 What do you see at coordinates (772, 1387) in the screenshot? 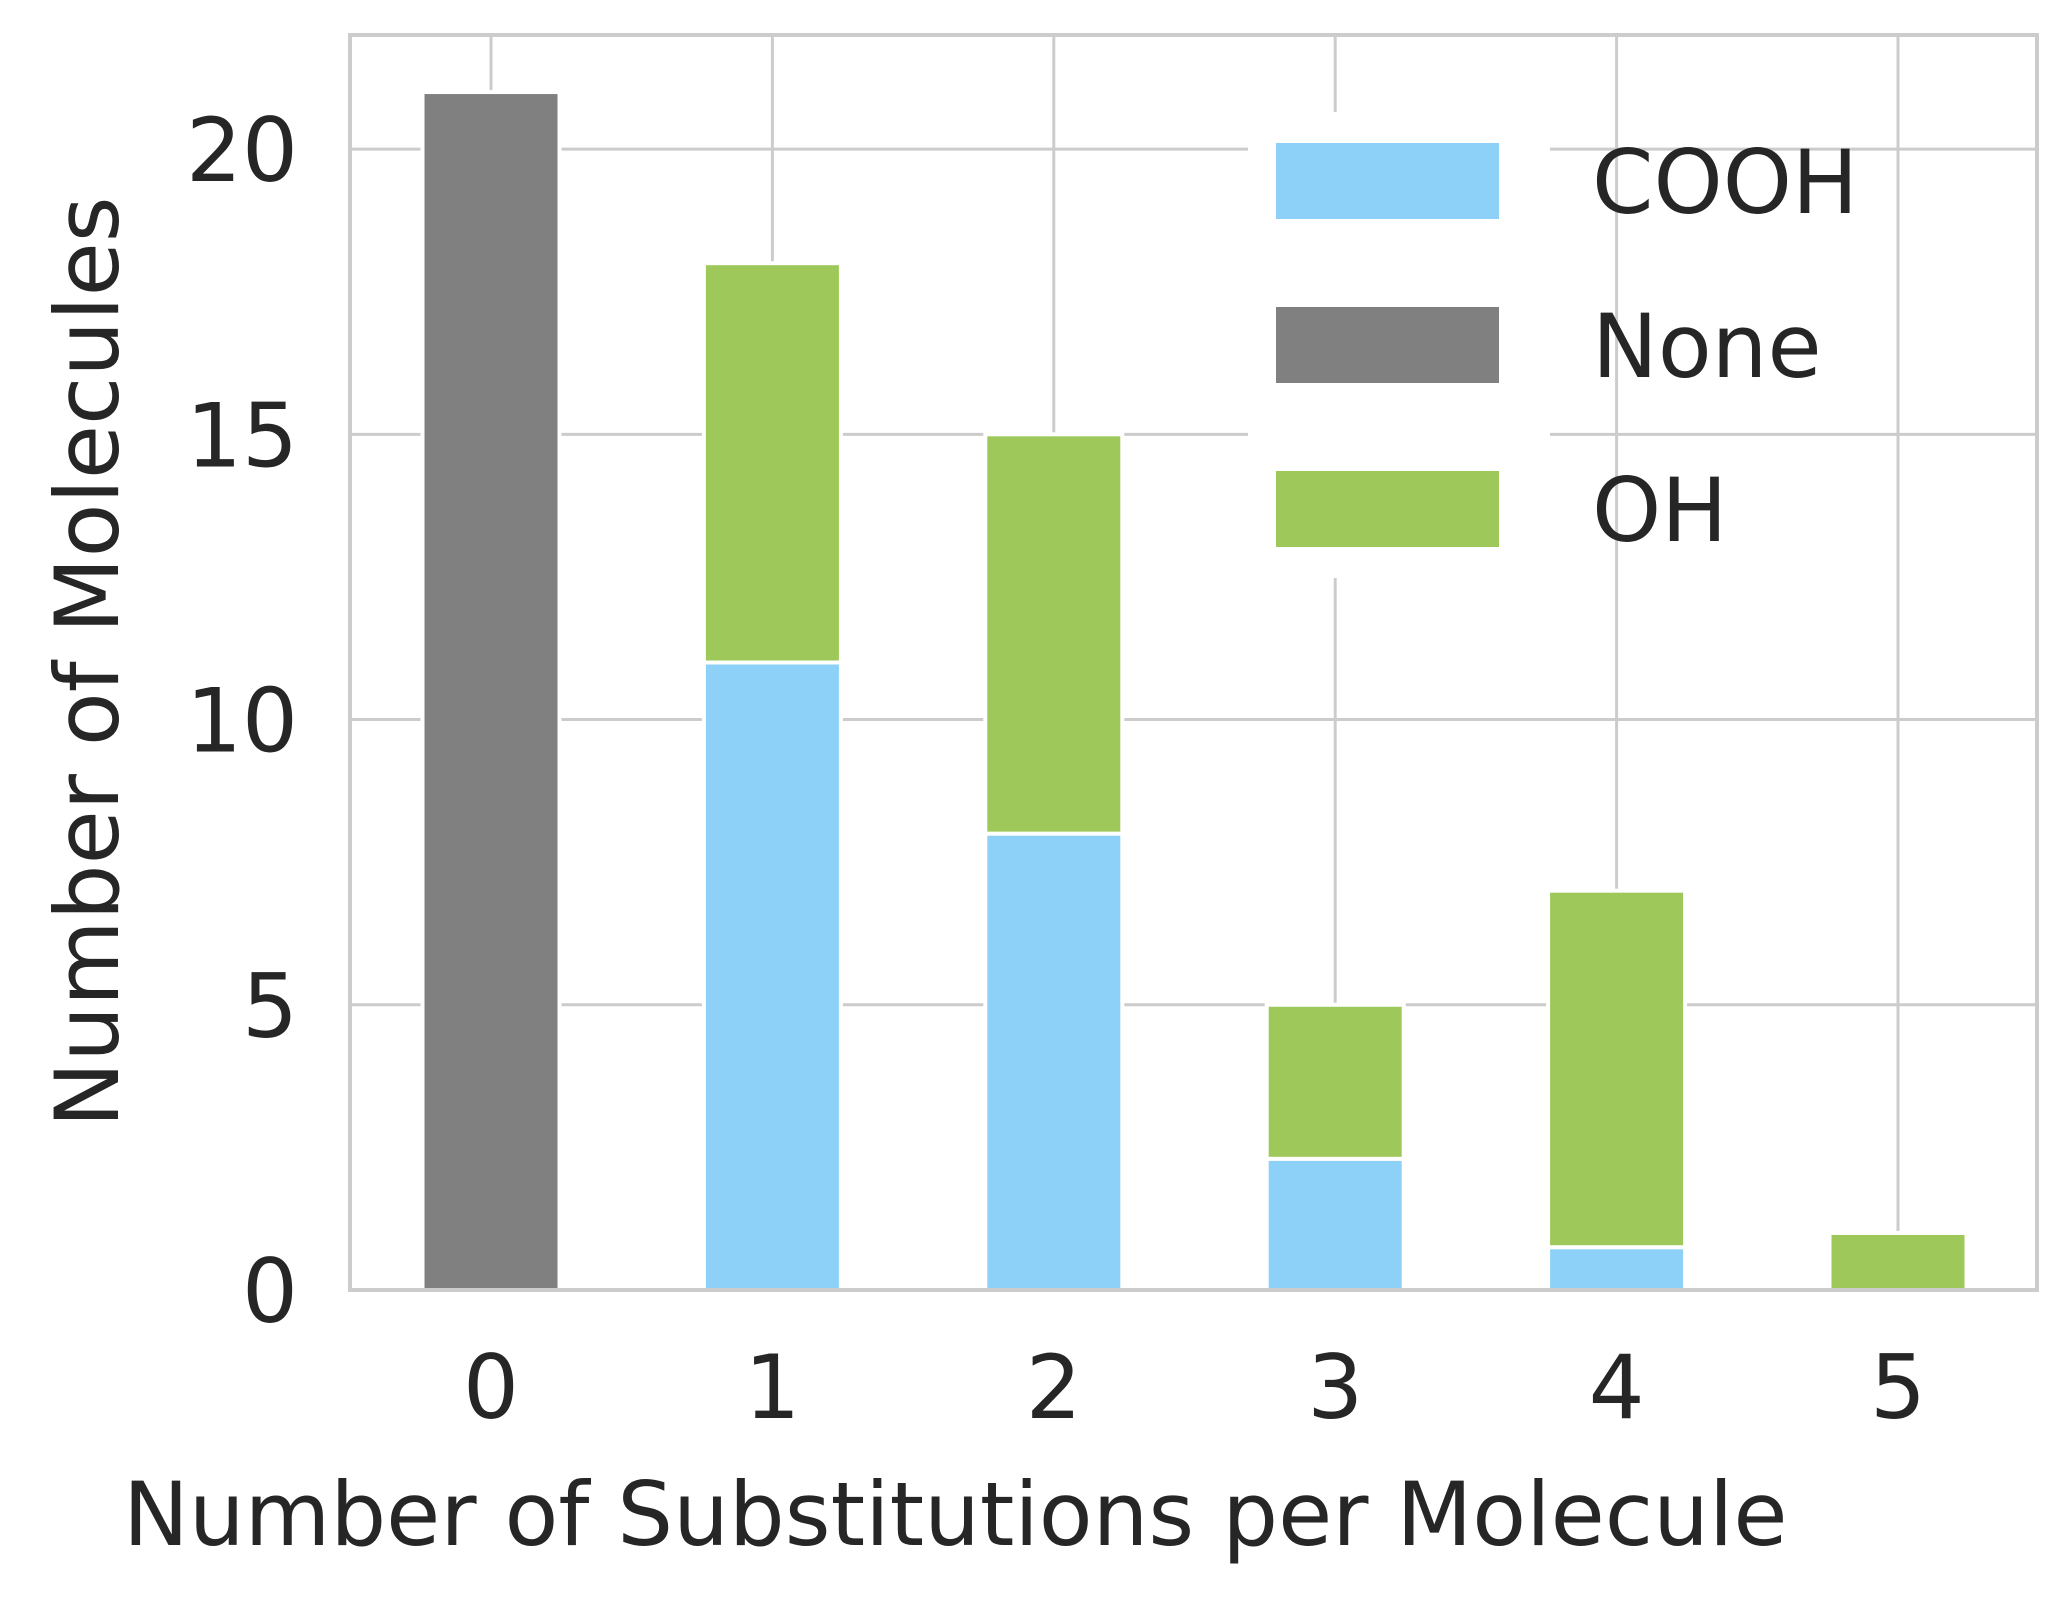
I see `x-tick-label: 1` at bounding box center [772, 1387].